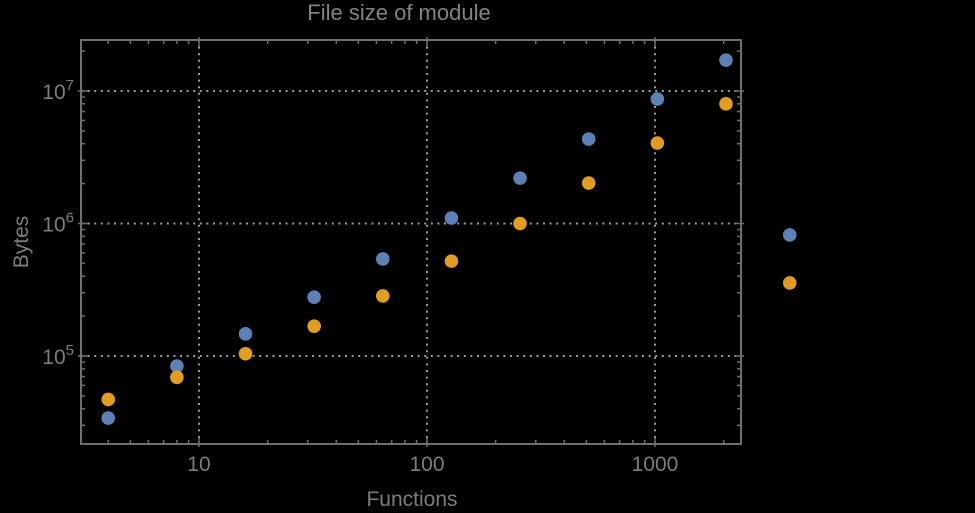 The height and width of the screenshot is (513, 975). I want to click on y-axis-label: Bytes, so click(21, 242).